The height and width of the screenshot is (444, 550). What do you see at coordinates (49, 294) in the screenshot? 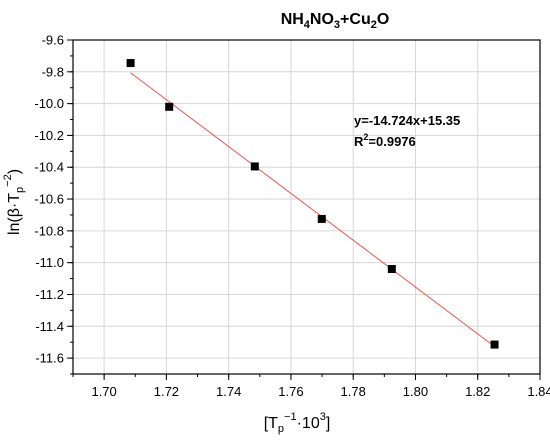
I see `y-tick-label: -11.2` at bounding box center [49, 294].